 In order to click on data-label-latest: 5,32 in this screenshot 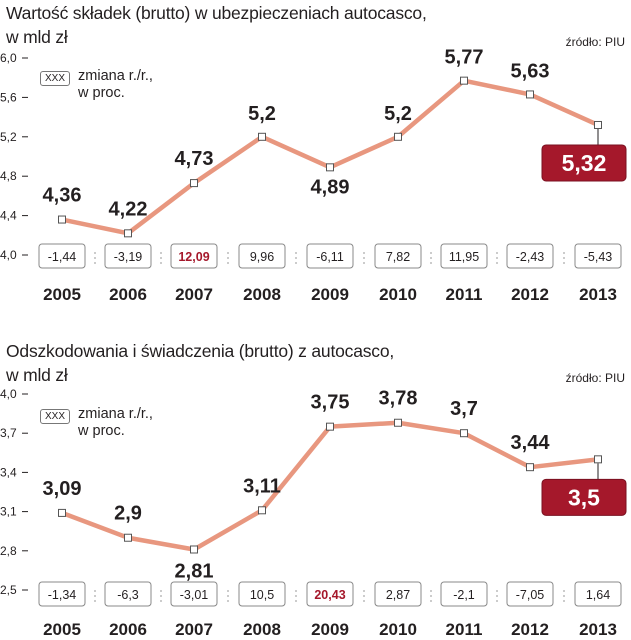, I will do `click(584, 163)`.